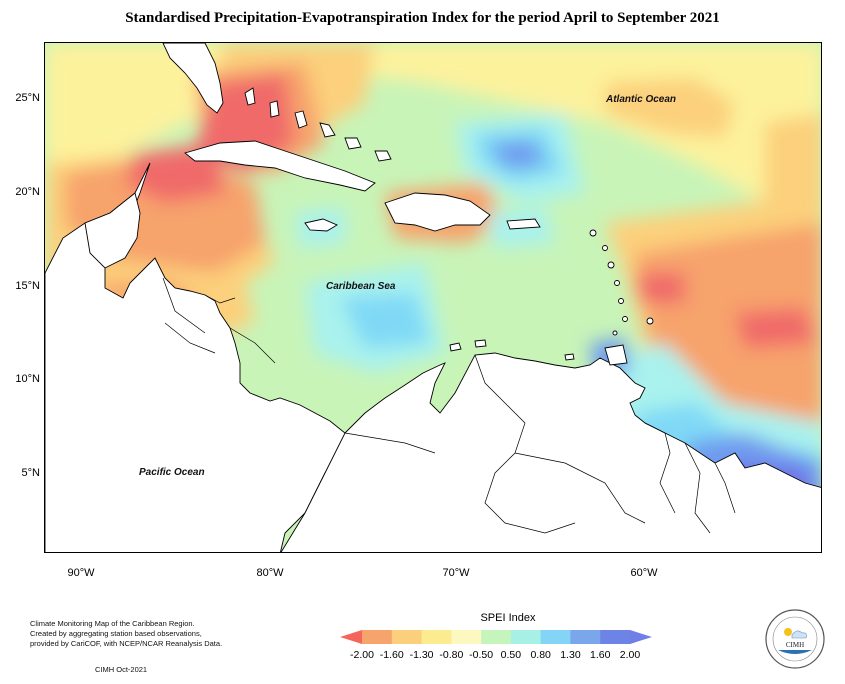 This screenshot has width=845, height=684. I want to click on lat-label-15n: 15°N, so click(27, 286).